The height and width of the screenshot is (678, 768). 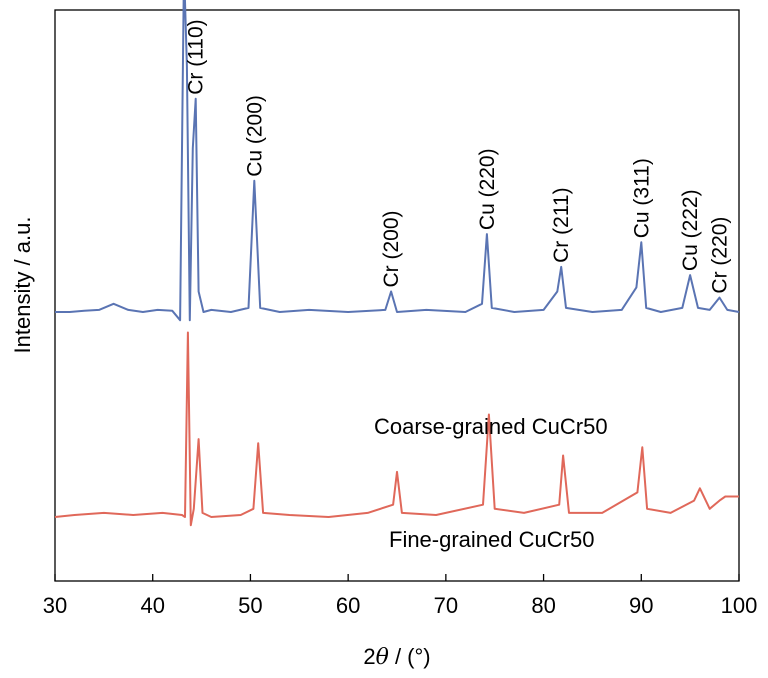 What do you see at coordinates (391, 248) in the screenshot?
I see `peak-label: Cr (200)` at bounding box center [391, 248].